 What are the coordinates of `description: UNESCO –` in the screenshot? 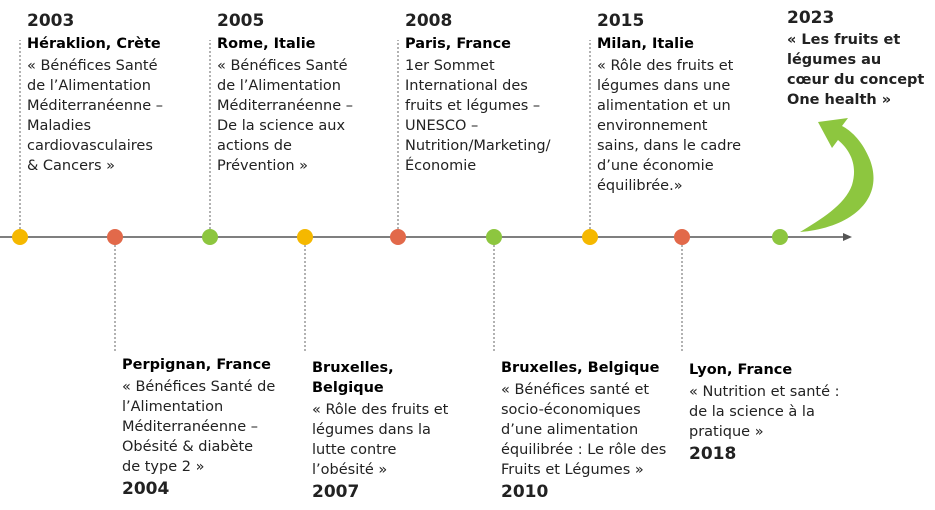 It's located at (441, 126).